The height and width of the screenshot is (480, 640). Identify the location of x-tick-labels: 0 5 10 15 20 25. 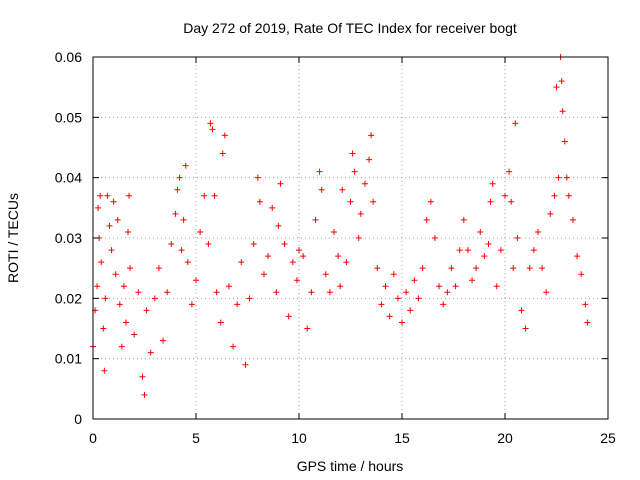
(352, 438).